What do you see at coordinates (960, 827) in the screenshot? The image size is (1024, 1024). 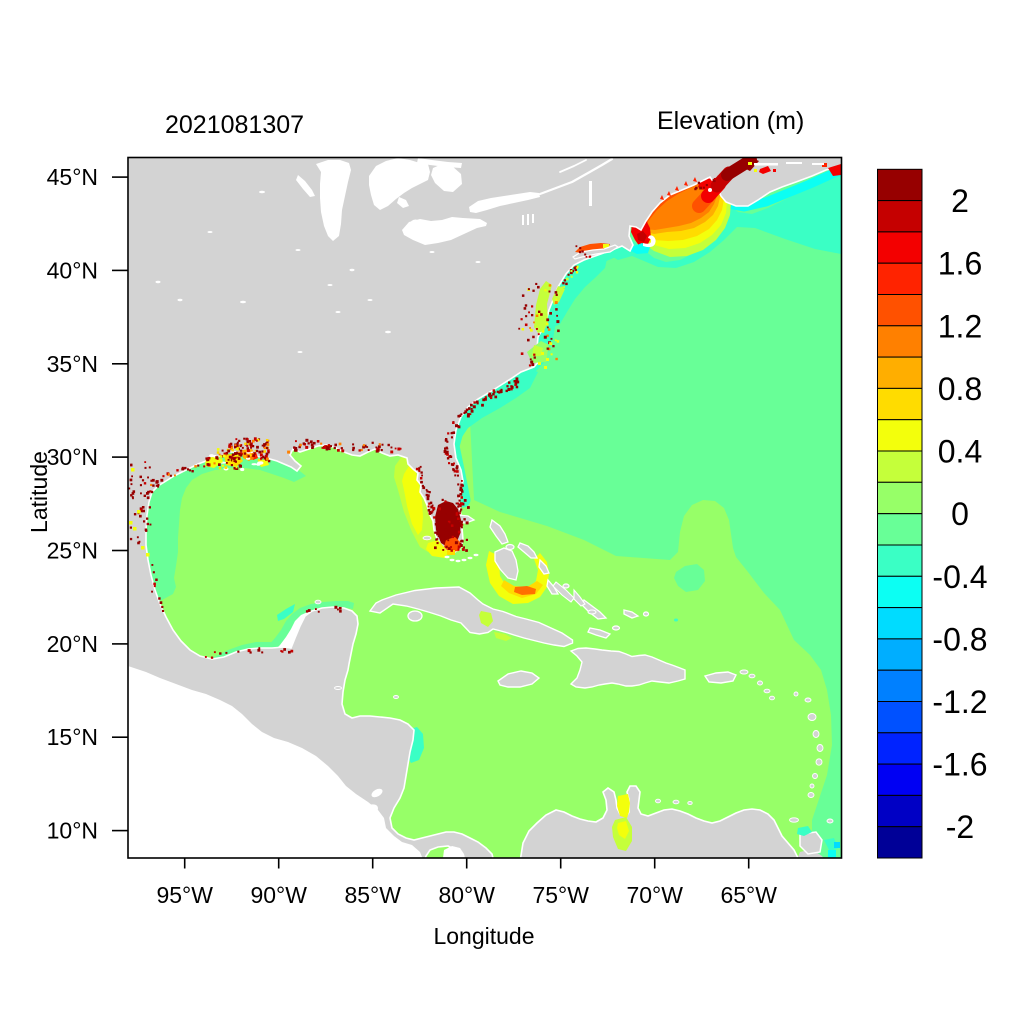 I see `svg-text: -2` at bounding box center [960, 827].